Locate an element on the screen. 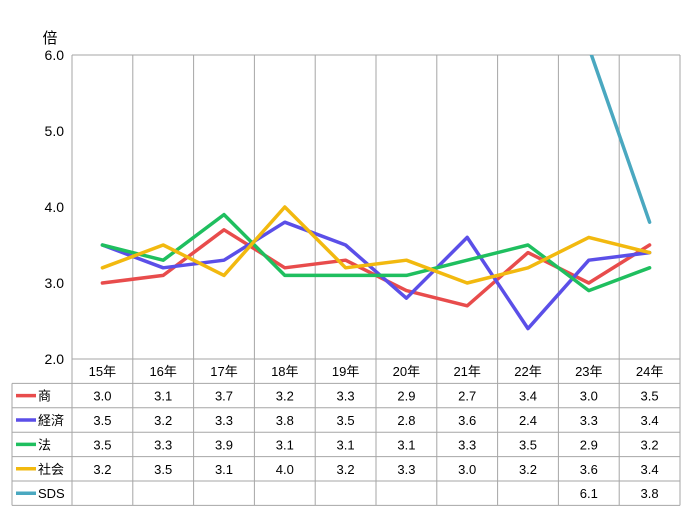 This screenshot has width=690, height=516. x-tick-label: 20年 is located at coordinates (406, 371).